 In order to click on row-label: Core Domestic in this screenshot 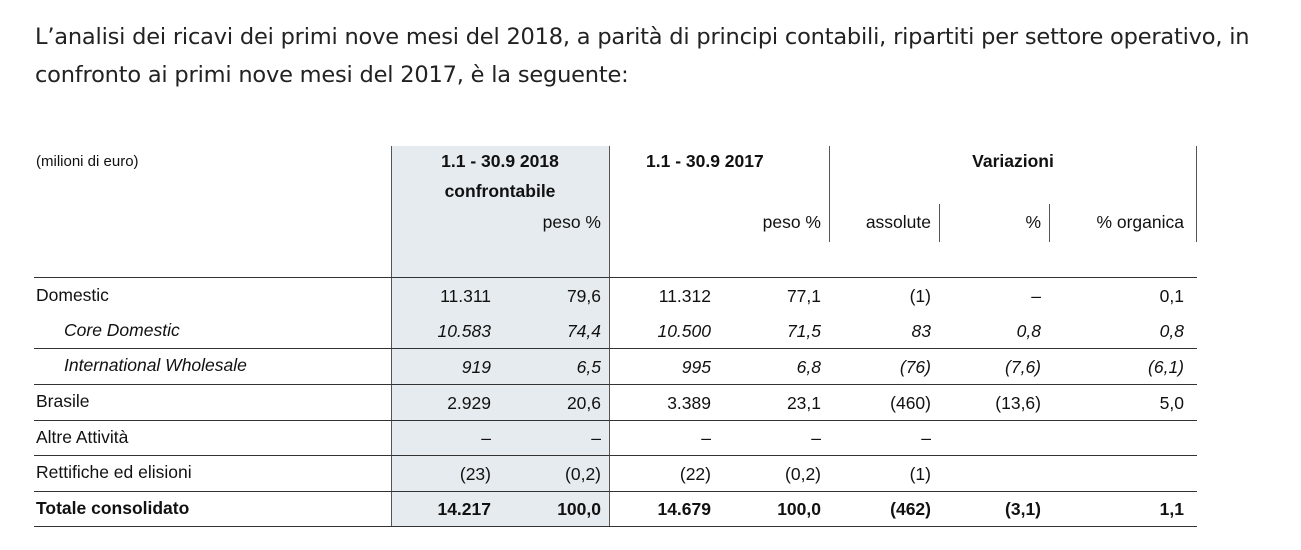, I will do `click(122, 330)`.